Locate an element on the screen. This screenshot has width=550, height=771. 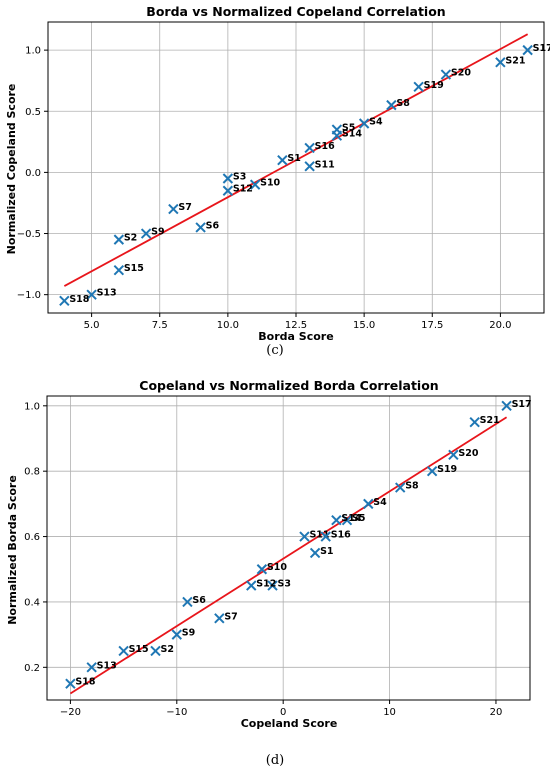
x-tick-label: 10.0 is located at coordinates (228, 325).